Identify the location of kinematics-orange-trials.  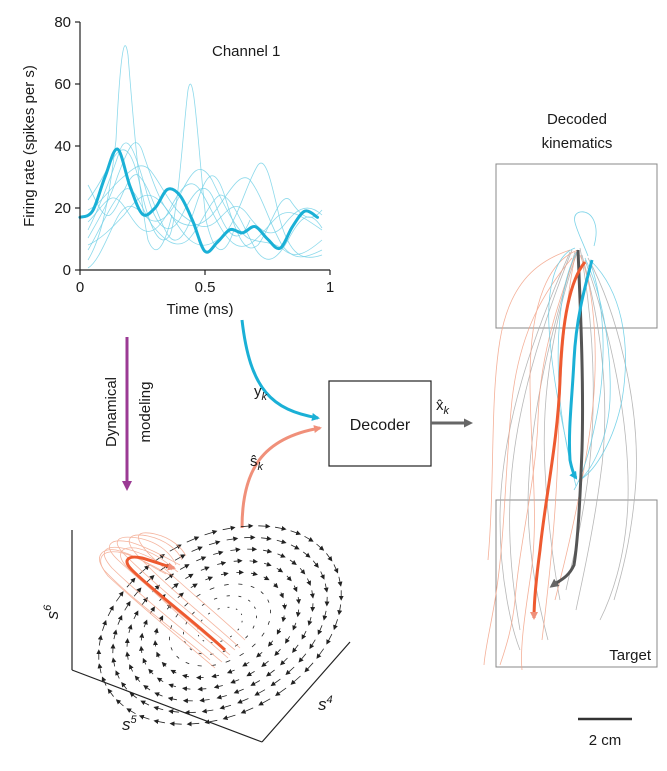
(539, 460).